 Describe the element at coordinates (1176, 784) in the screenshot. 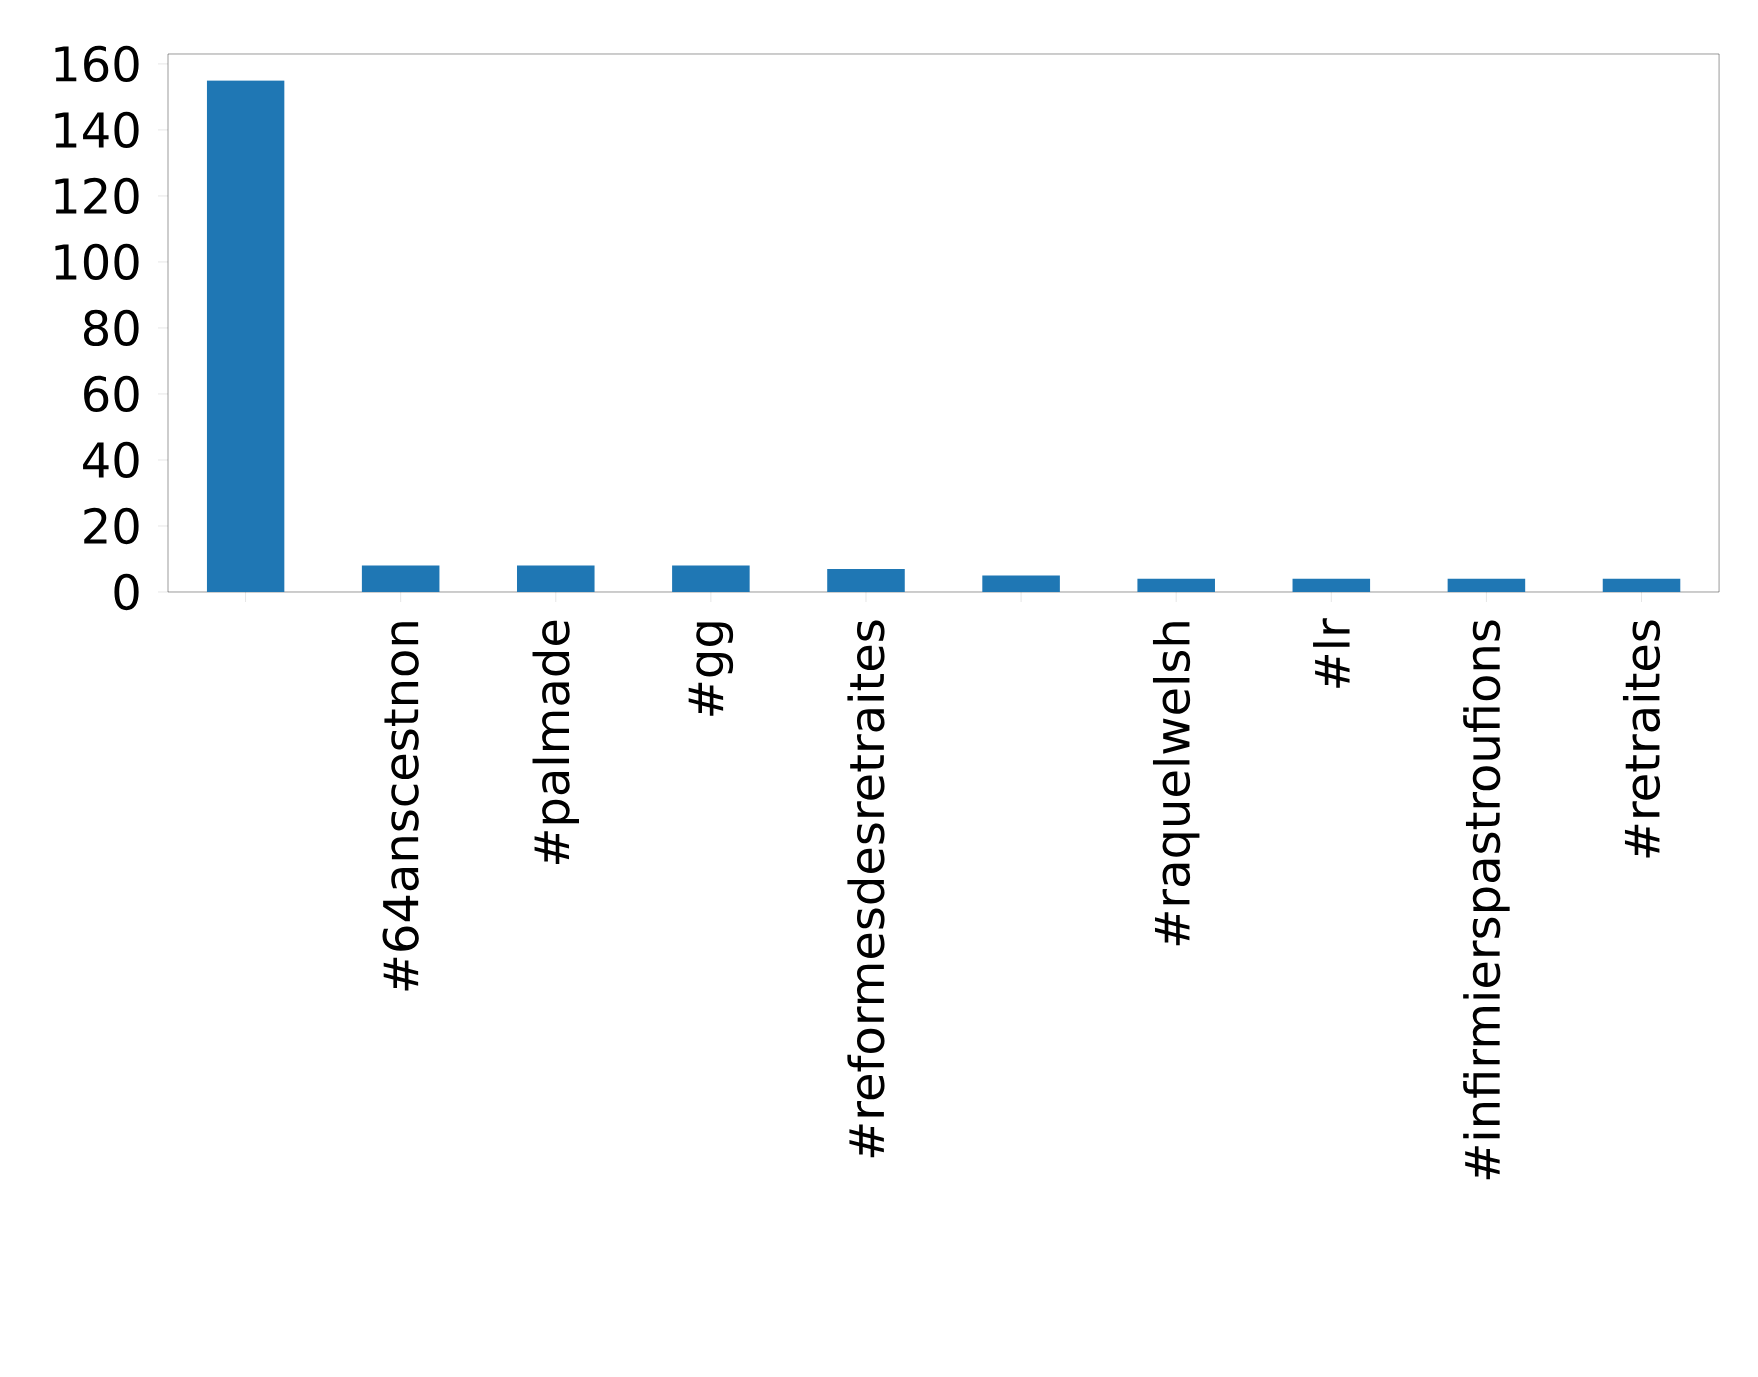

I see `x-tick-label: #raquelwelsh` at that location.